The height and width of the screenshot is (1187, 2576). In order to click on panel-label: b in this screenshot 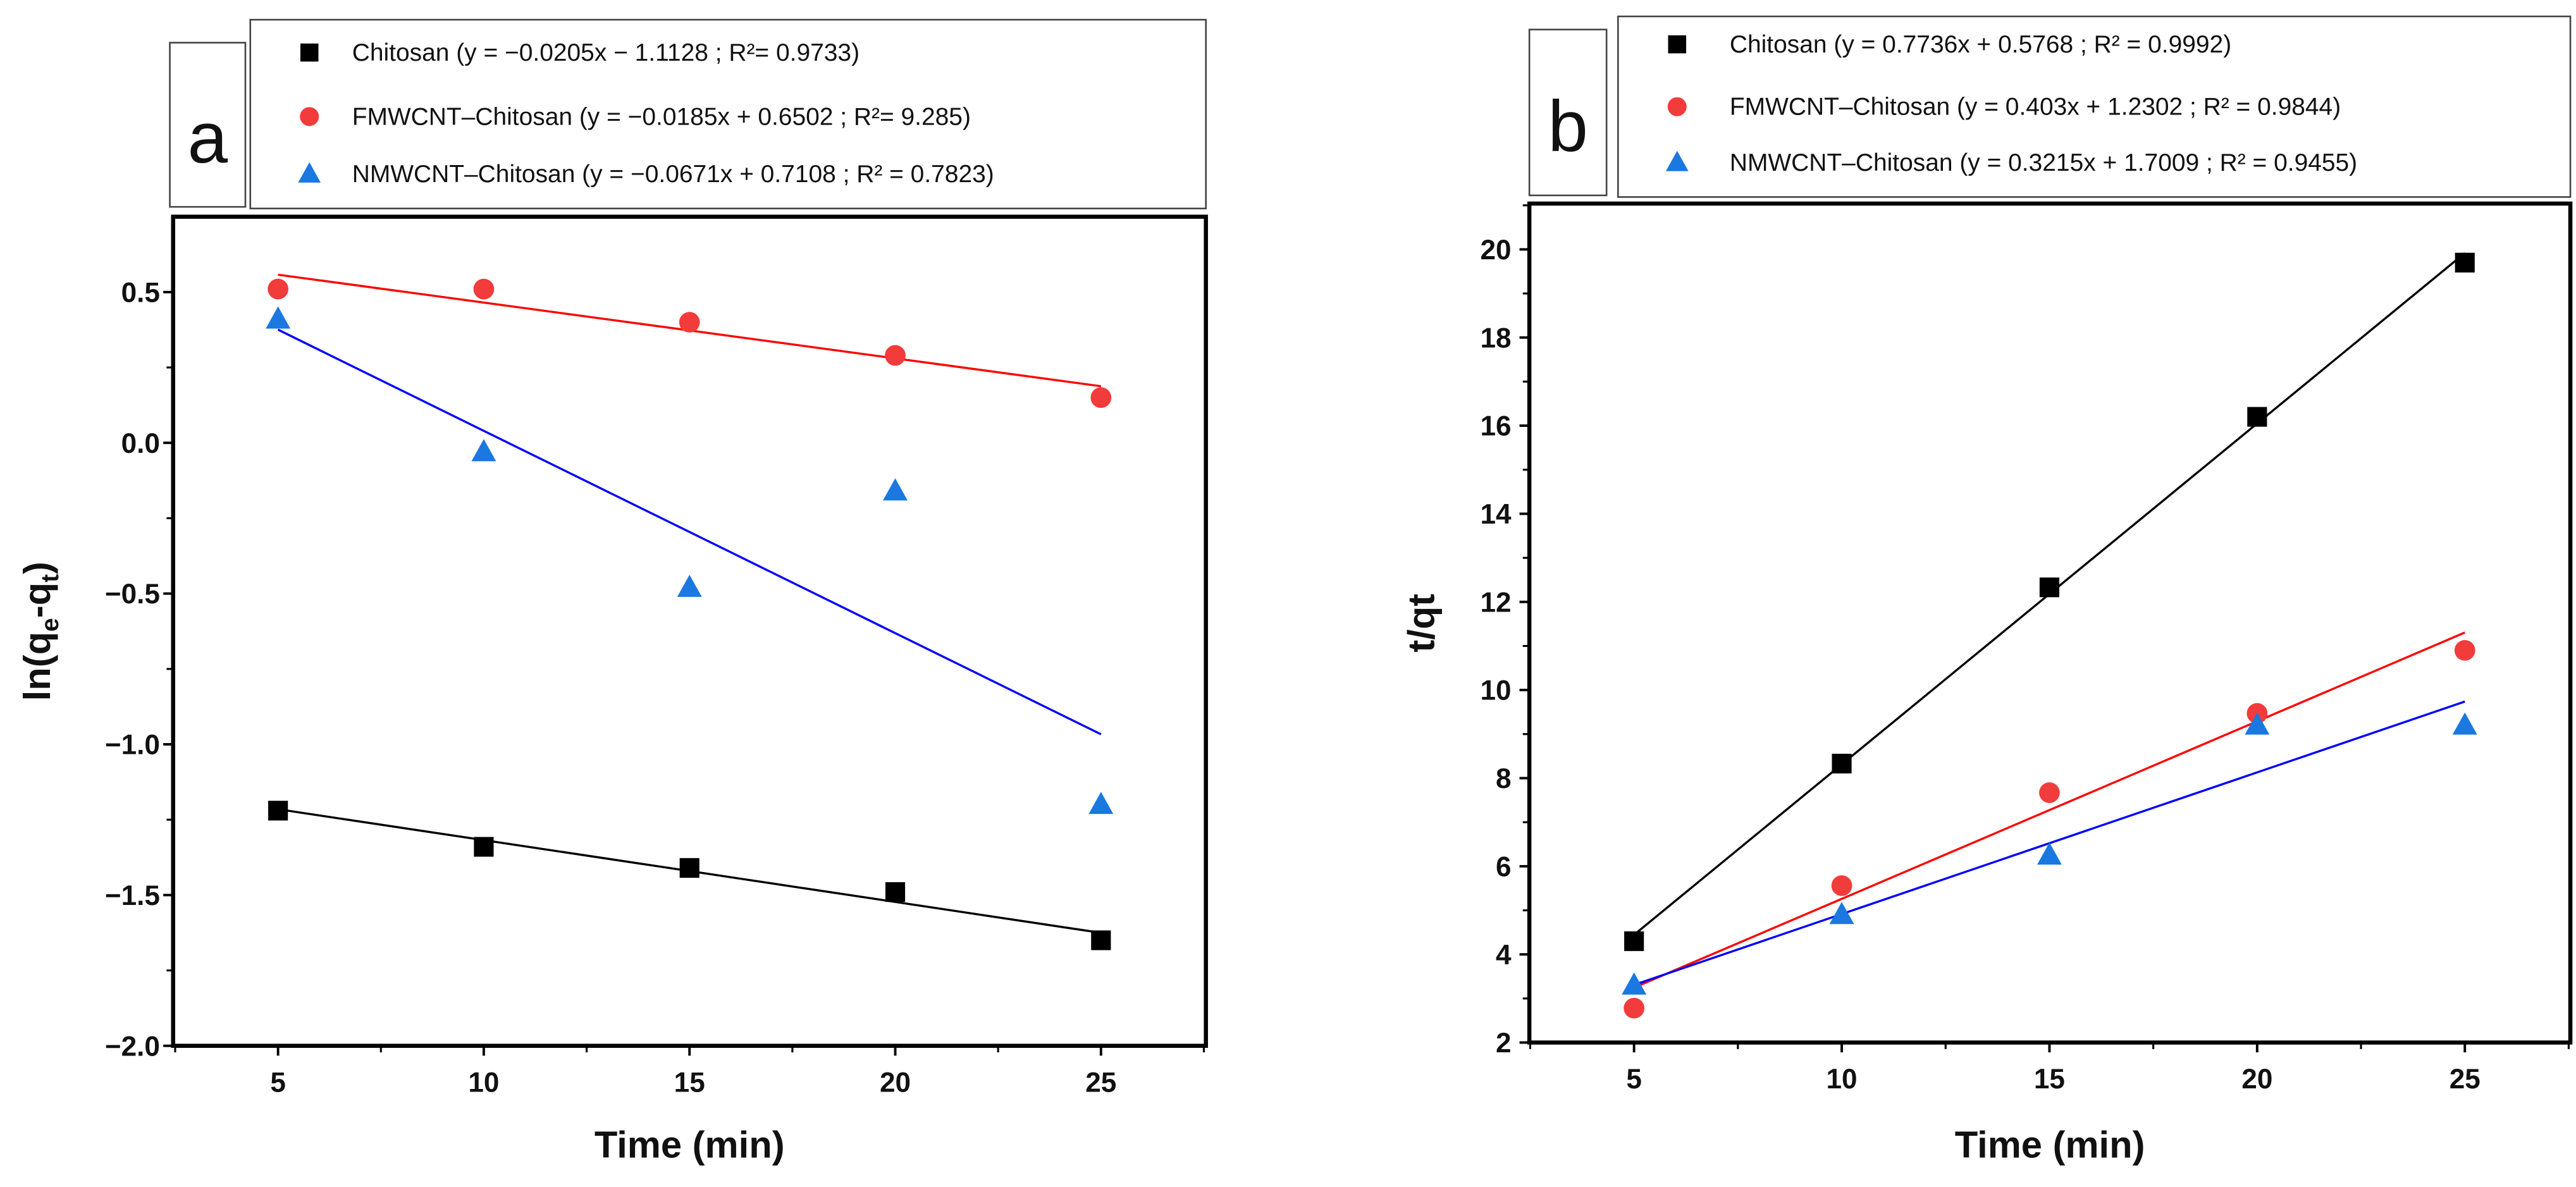, I will do `click(1568, 127)`.